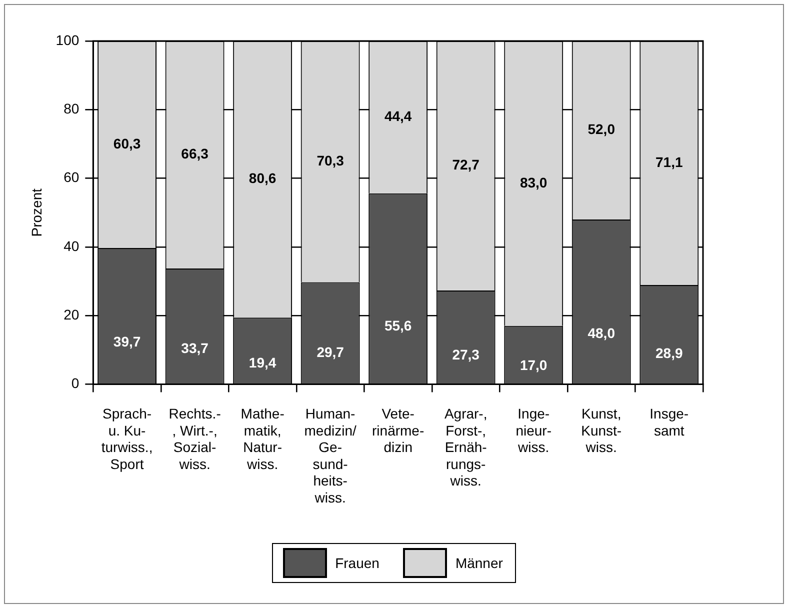 The height and width of the screenshot is (608, 788). Describe the element at coordinates (669, 421) in the screenshot. I see `x-tick-label: Insge- samt` at that location.